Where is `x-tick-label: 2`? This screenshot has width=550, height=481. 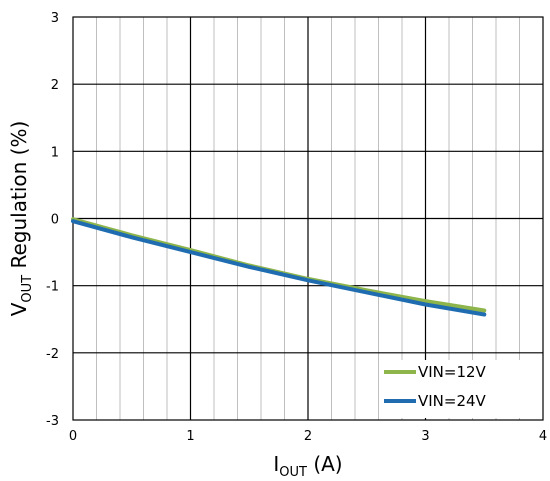 x-tick-label: 2 is located at coordinates (308, 436).